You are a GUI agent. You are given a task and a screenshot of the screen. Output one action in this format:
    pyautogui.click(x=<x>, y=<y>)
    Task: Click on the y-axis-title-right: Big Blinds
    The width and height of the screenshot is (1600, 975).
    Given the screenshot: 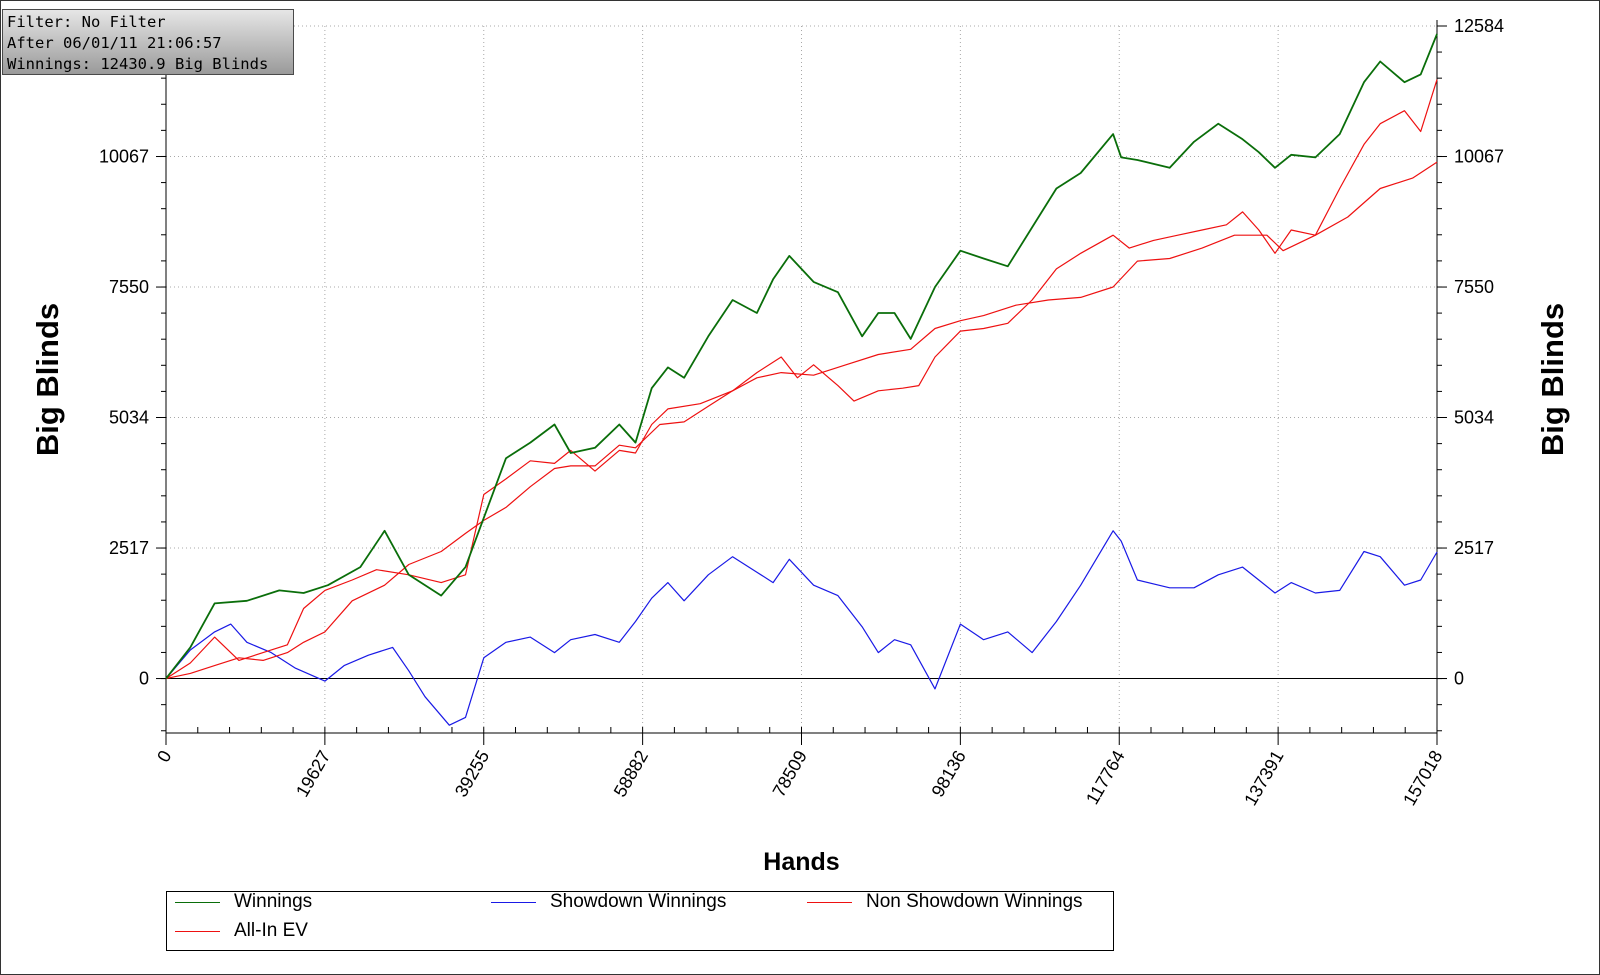 What is the action you would take?
    pyautogui.click(x=1552, y=379)
    